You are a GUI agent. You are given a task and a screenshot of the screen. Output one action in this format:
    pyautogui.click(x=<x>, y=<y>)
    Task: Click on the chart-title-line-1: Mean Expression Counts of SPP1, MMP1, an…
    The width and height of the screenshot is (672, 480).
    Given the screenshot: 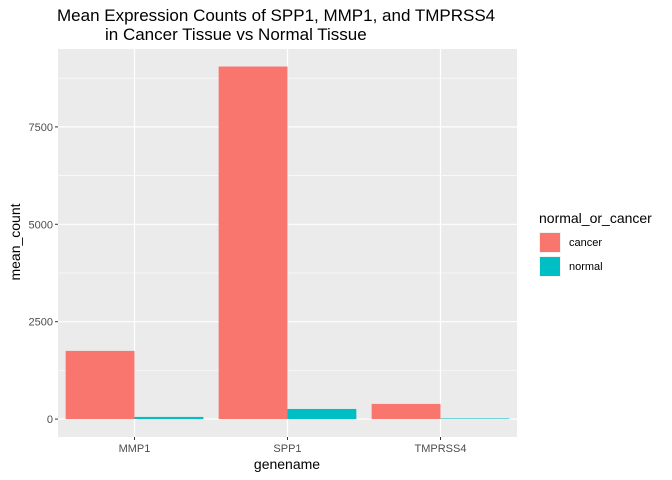 What is the action you would take?
    pyautogui.click(x=276, y=15)
    